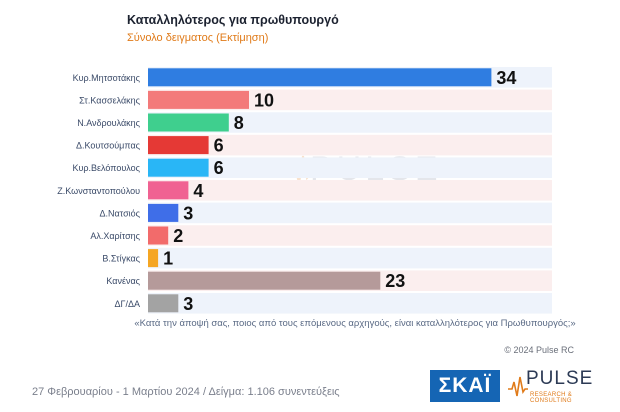  What do you see at coordinates (198, 191) in the screenshot?
I see `value-label: 4` at bounding box center [198, 191].